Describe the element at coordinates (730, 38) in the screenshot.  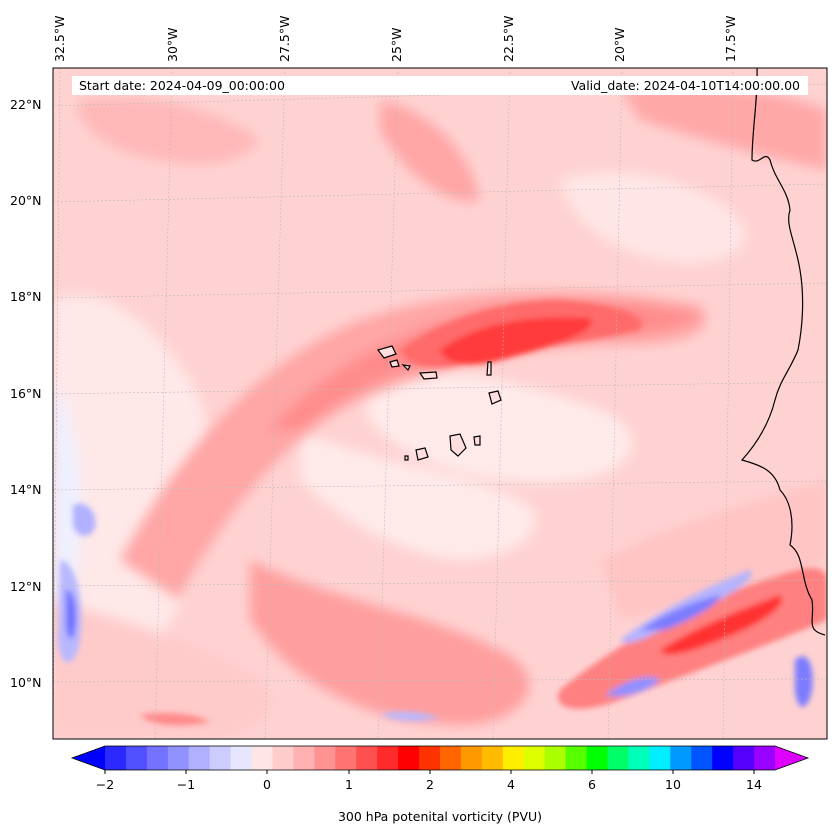
I see `longitude-label: 17.5°W` at that location.